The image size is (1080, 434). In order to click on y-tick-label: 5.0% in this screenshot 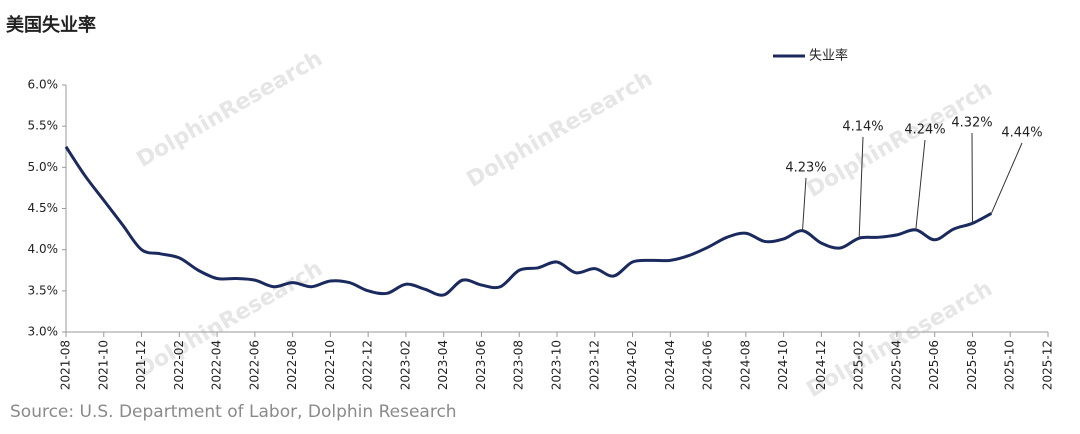, I will do `click(43, 167)`.